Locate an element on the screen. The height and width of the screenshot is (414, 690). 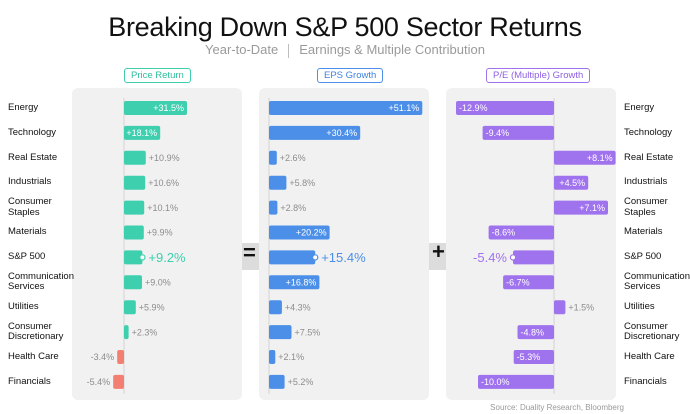
right-category-label-line: Materials is located at coordinates (643, 232).